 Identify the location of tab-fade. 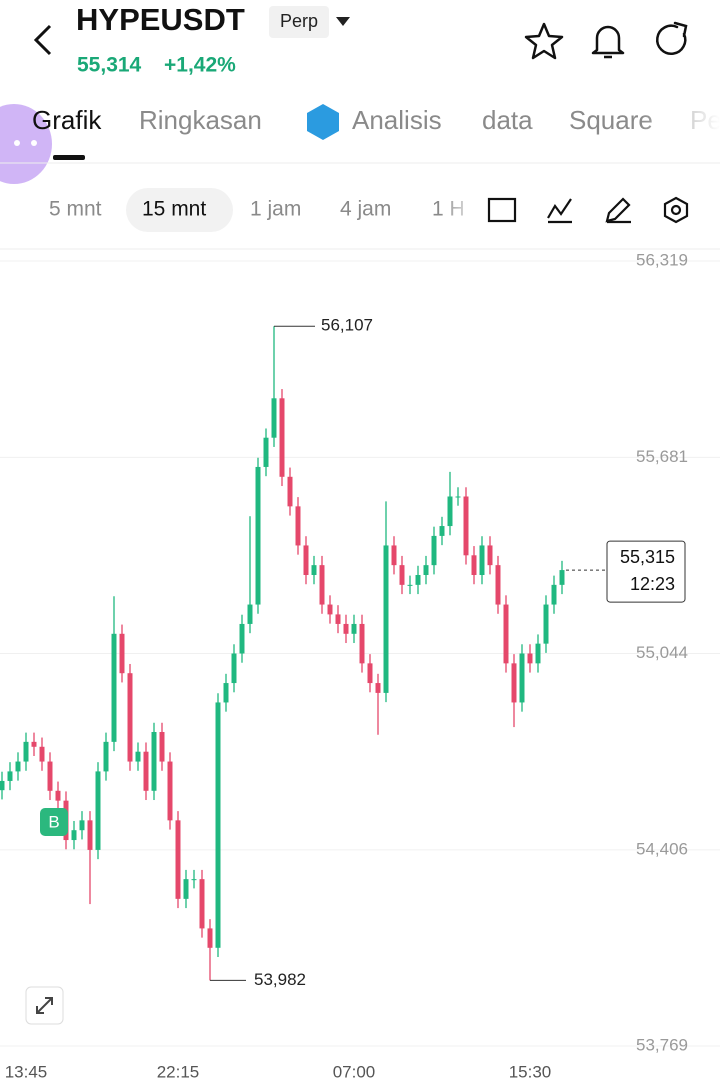
(680, 125).